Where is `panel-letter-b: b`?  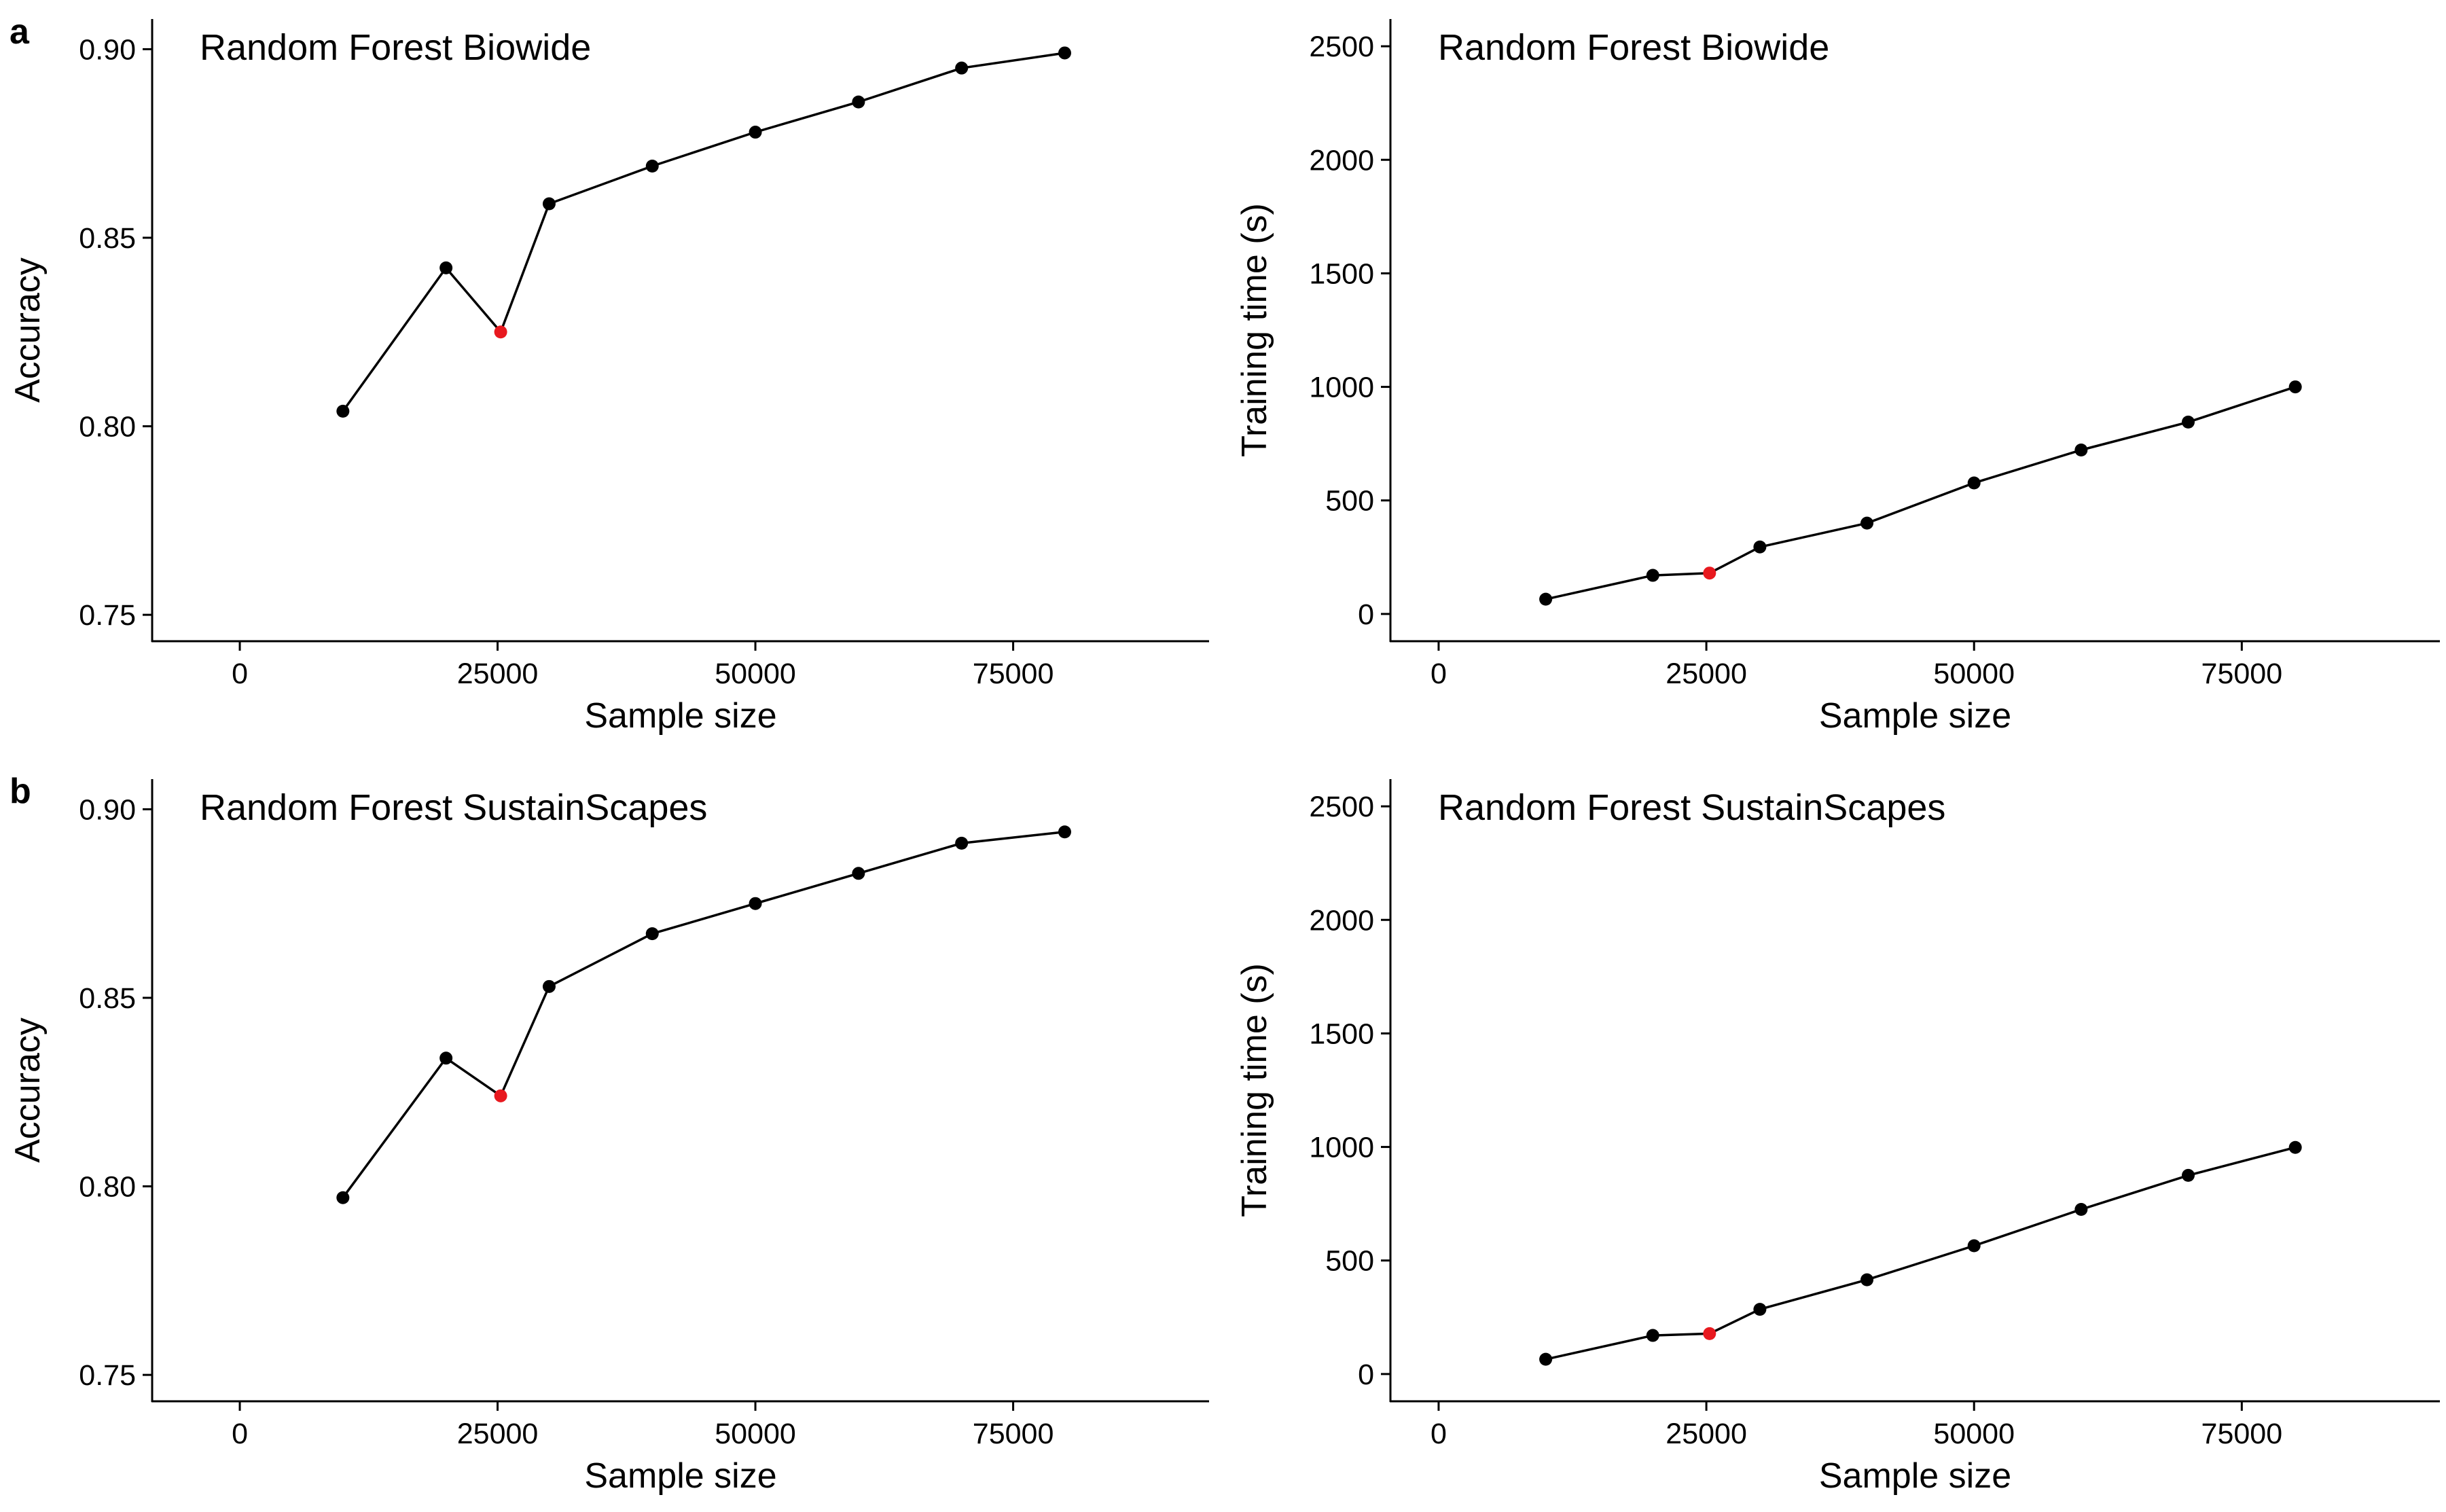 panel-letter-b: b is located at coordinates (20, 791).